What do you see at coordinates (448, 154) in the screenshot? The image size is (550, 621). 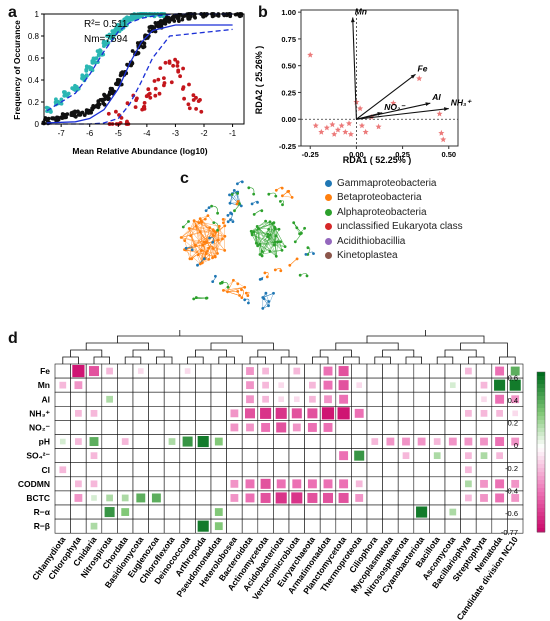 I see `b-x-tick-label: 0.50` at bounding box center [448, 154].